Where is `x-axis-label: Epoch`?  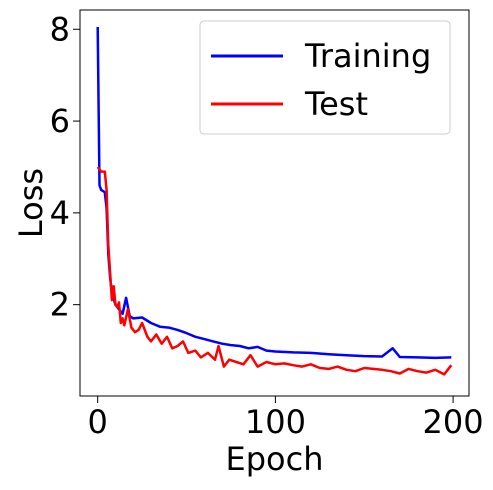 x-axis-label: Epoch is located at coordinates (275, 459).